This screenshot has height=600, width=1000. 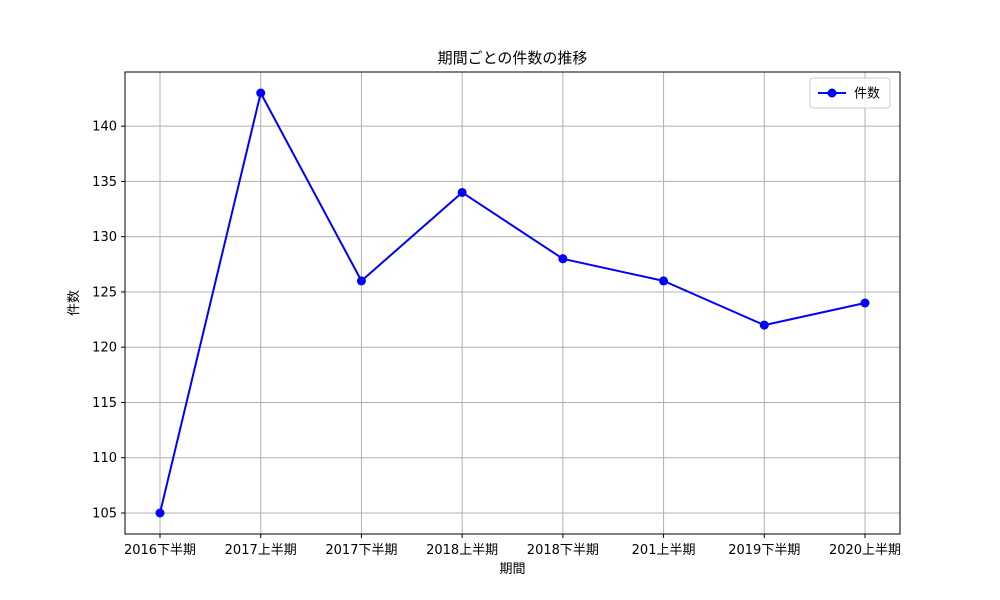 I want to click on y-tick-label: 105, so click(x=104, y=514).